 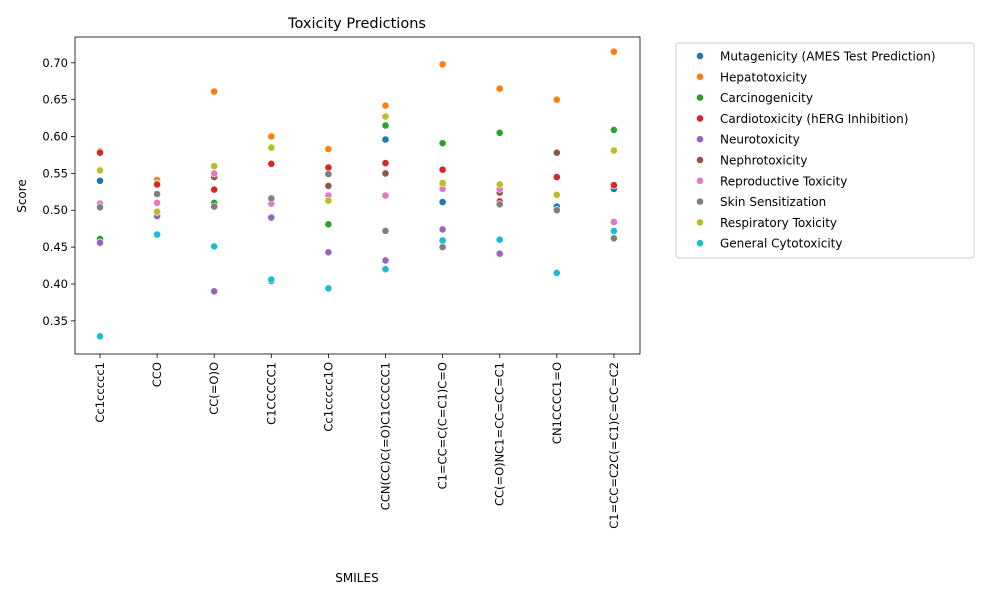 I want to click on legend-label: Hepatotoxicity, so click(x=763, y=77).